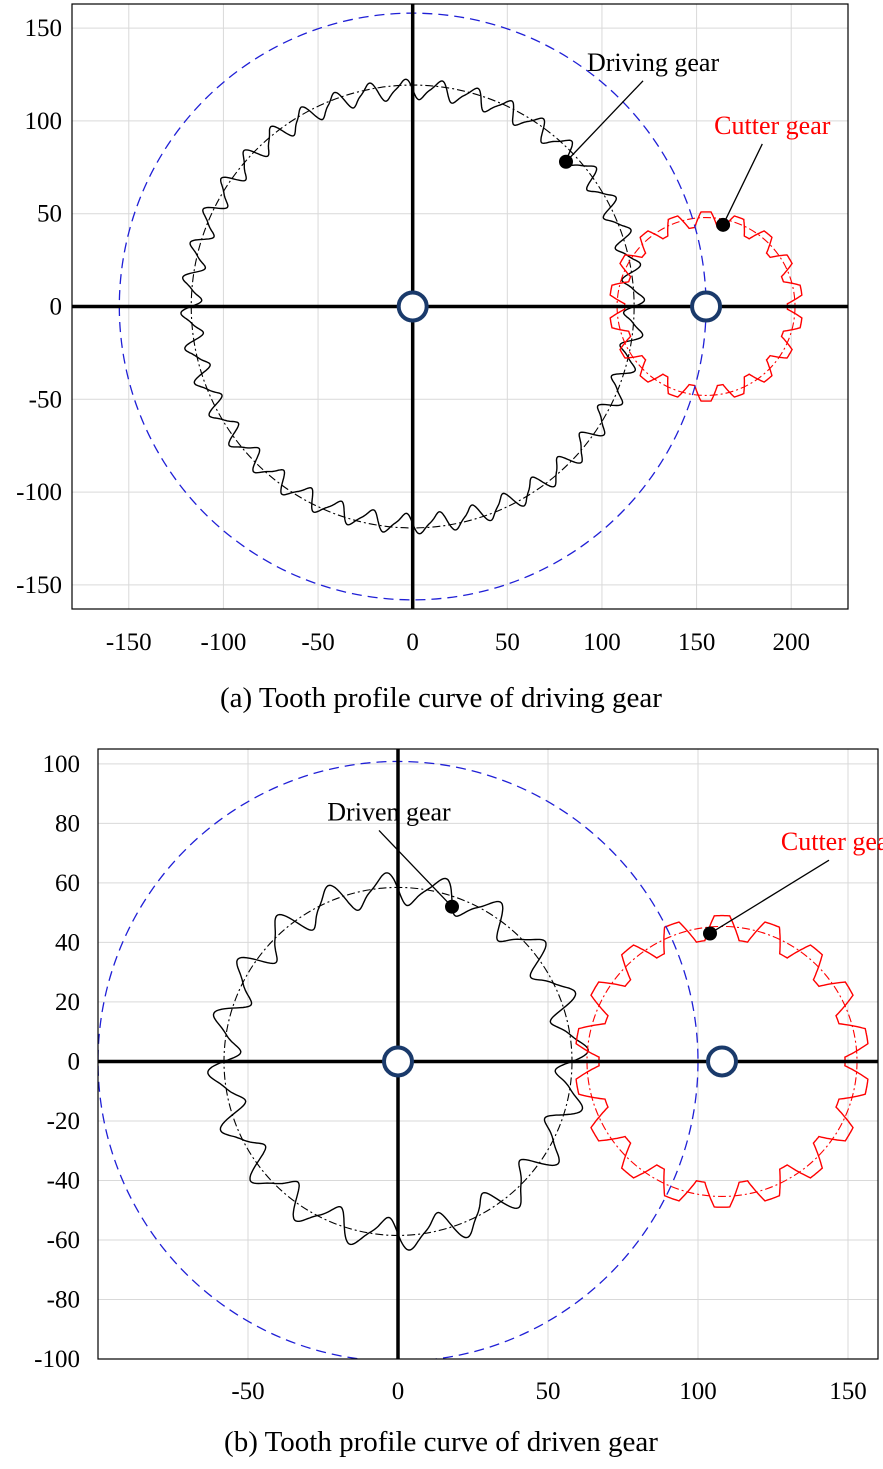  What do you see at coordinates (63, 1121) in the screenshot?
I see `y-tick-label: -20` at bounding box center [63, 1121].